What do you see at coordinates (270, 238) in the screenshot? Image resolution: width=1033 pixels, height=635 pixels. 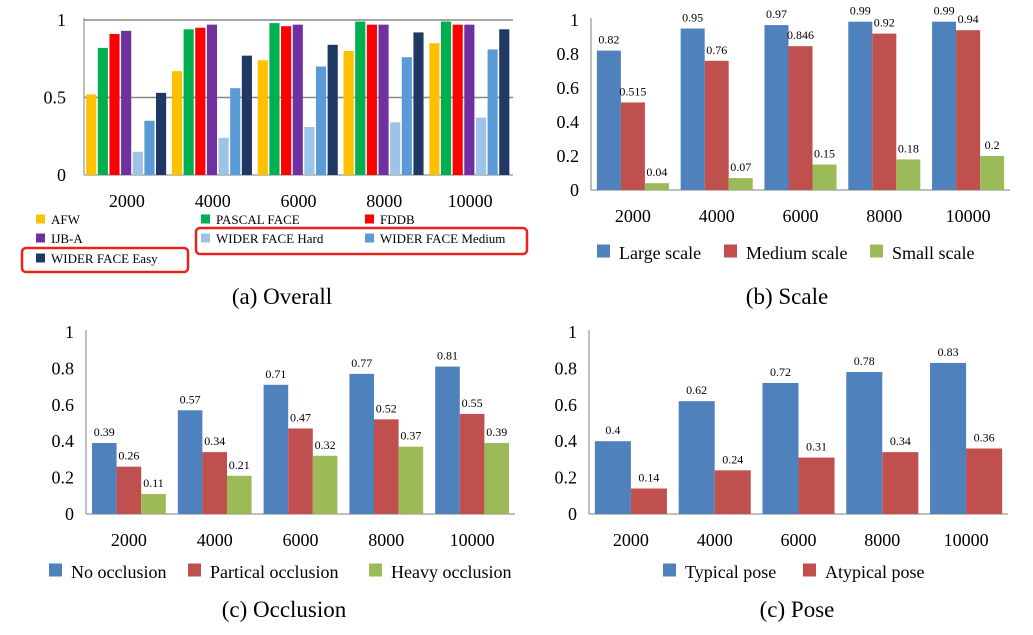 I see `legend-label: WIDER FACE Hard` at bounding box center [270, 238].